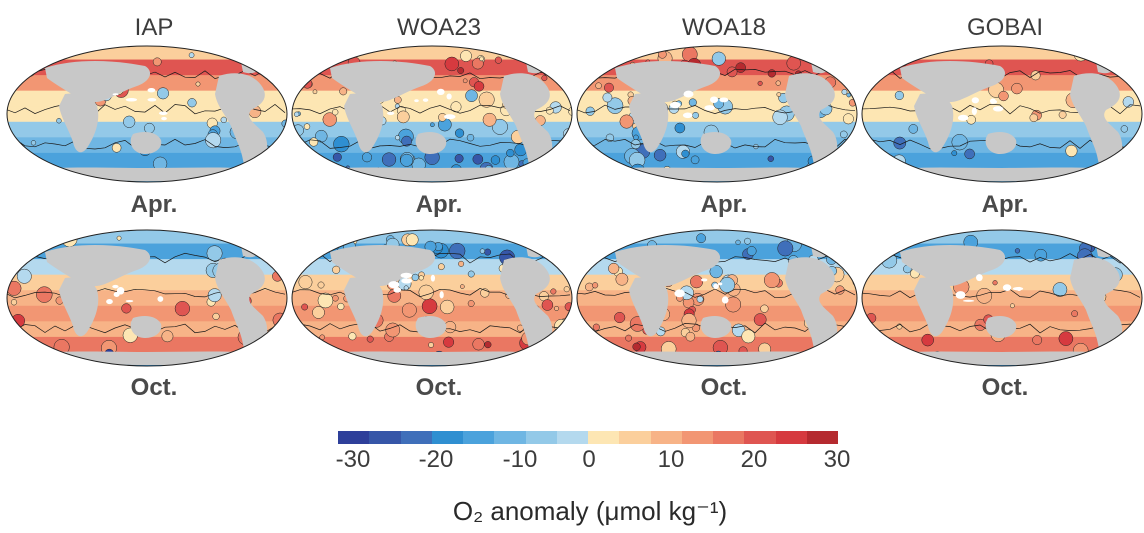 Image resolution: width=1144 pixels, height=533 pixels. Describe the element at coordinates (154, 27) in the screenshot. I see `column-title-iap: IAP` at that location.